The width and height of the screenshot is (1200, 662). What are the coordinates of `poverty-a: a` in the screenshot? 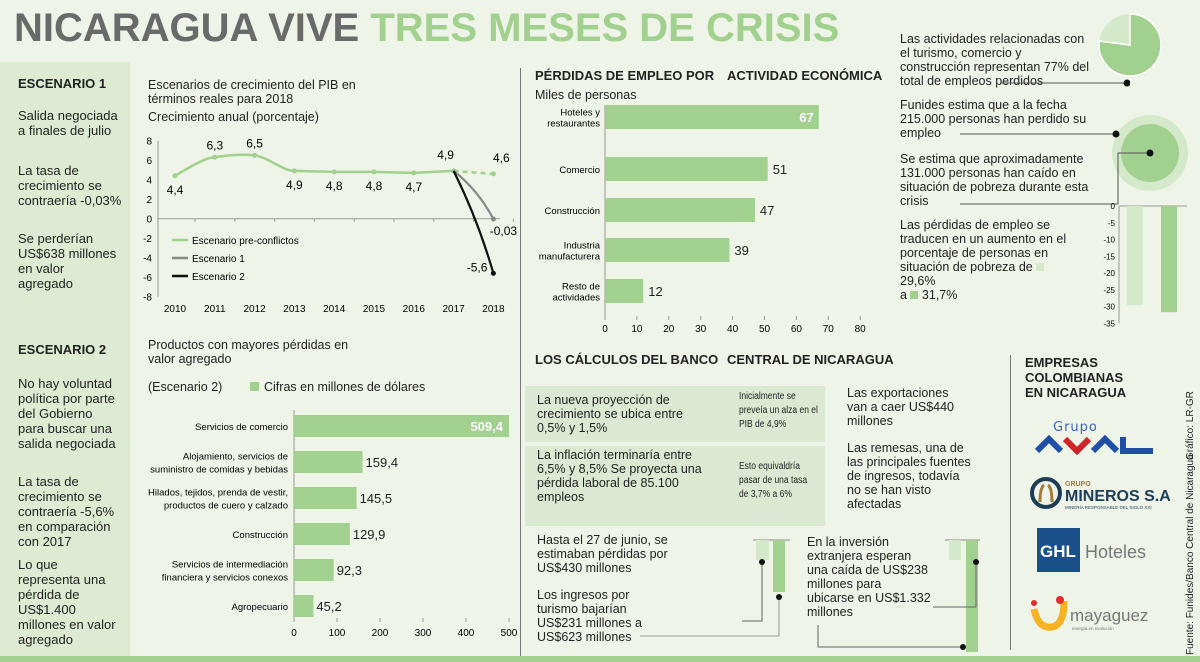 It's located at (903, 295).